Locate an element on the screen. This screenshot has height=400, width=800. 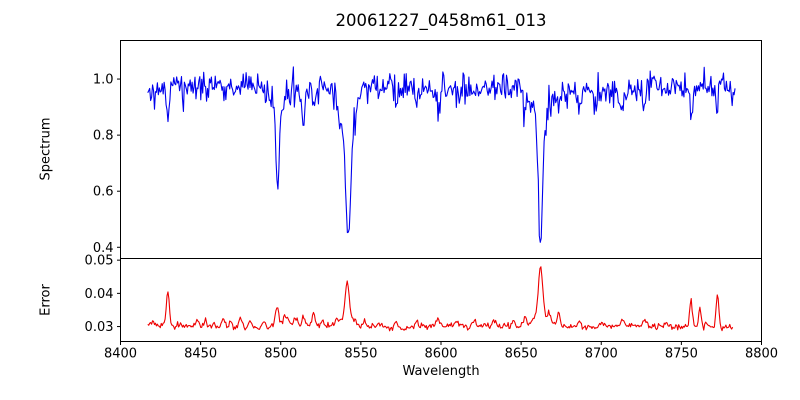
plot-title: 20061227_0458m61_013 is located at coordinates (441, 20).